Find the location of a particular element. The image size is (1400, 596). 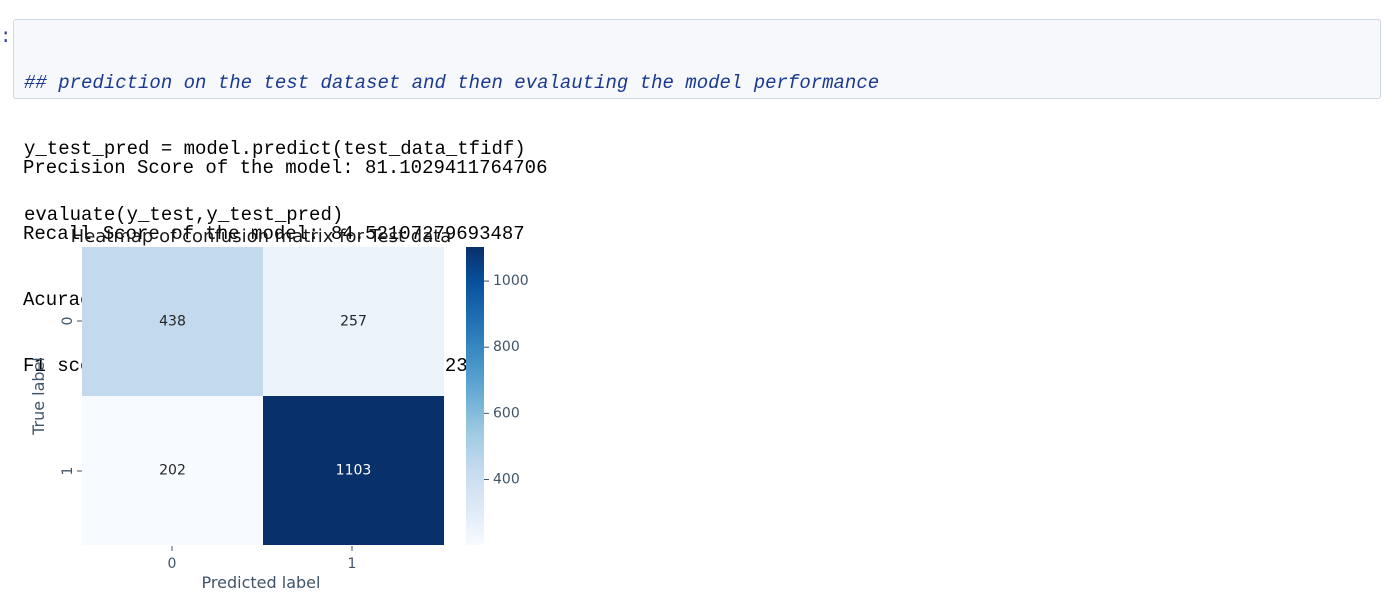

heatmap-cell-r0-c0 is located at coordinates (172, 321).